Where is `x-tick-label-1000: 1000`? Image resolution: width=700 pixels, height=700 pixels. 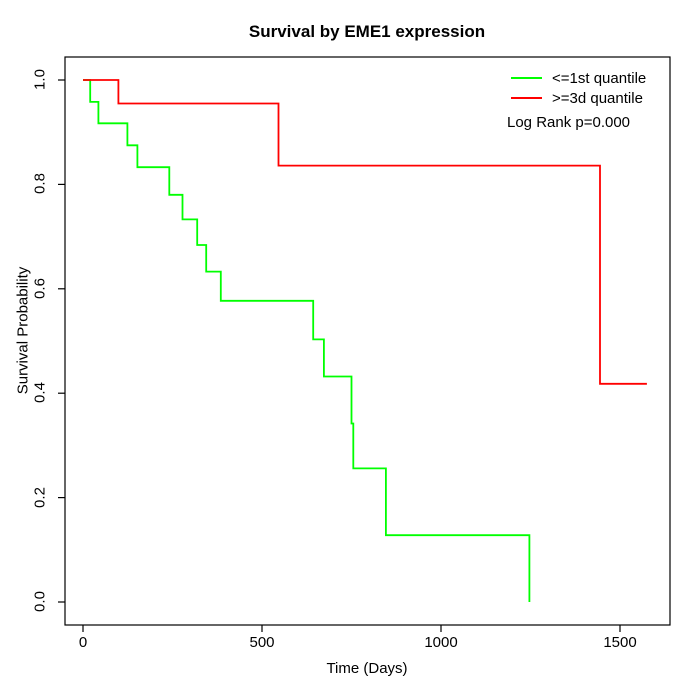
x-tick-label-1000: 1000 is located at coordinates (441, 642).